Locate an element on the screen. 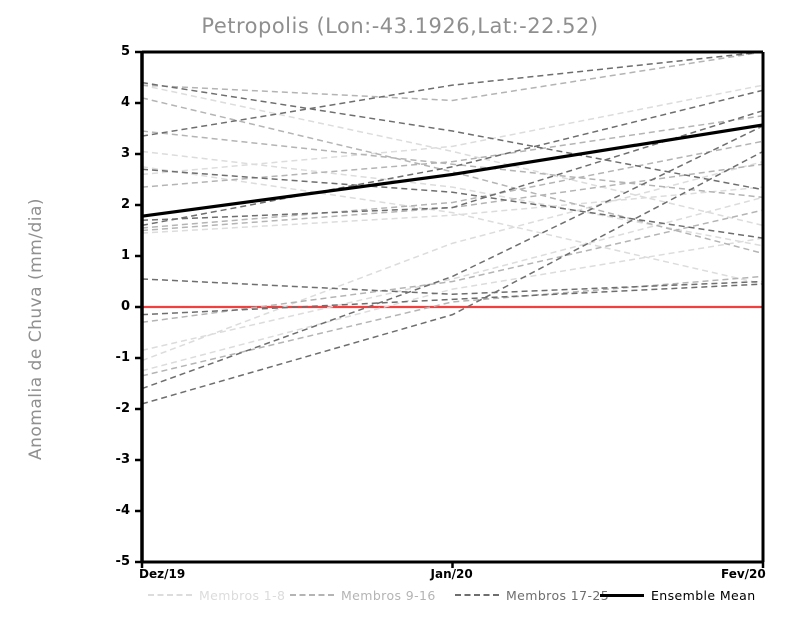 The image size is (800, 618). legend-membros-9-16: Membros 9-16 is located at coordinates (363, 595).